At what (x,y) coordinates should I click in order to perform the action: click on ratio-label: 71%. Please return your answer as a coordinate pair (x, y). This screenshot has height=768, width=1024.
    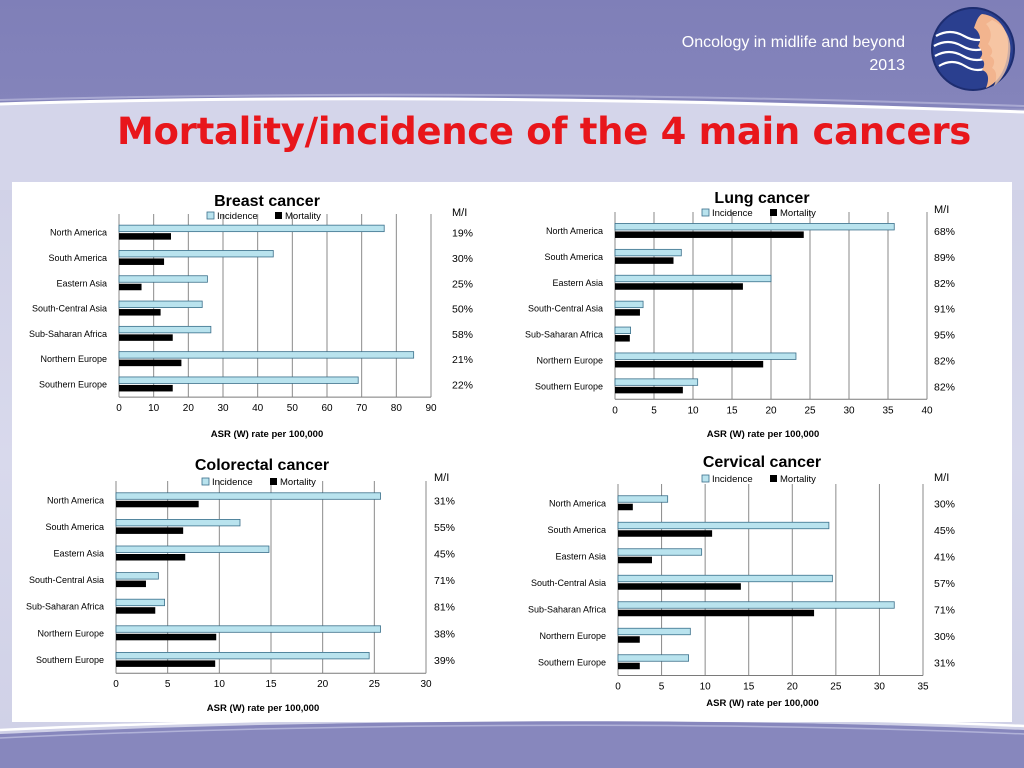
    Looking at the image, I should click on (444, 581).